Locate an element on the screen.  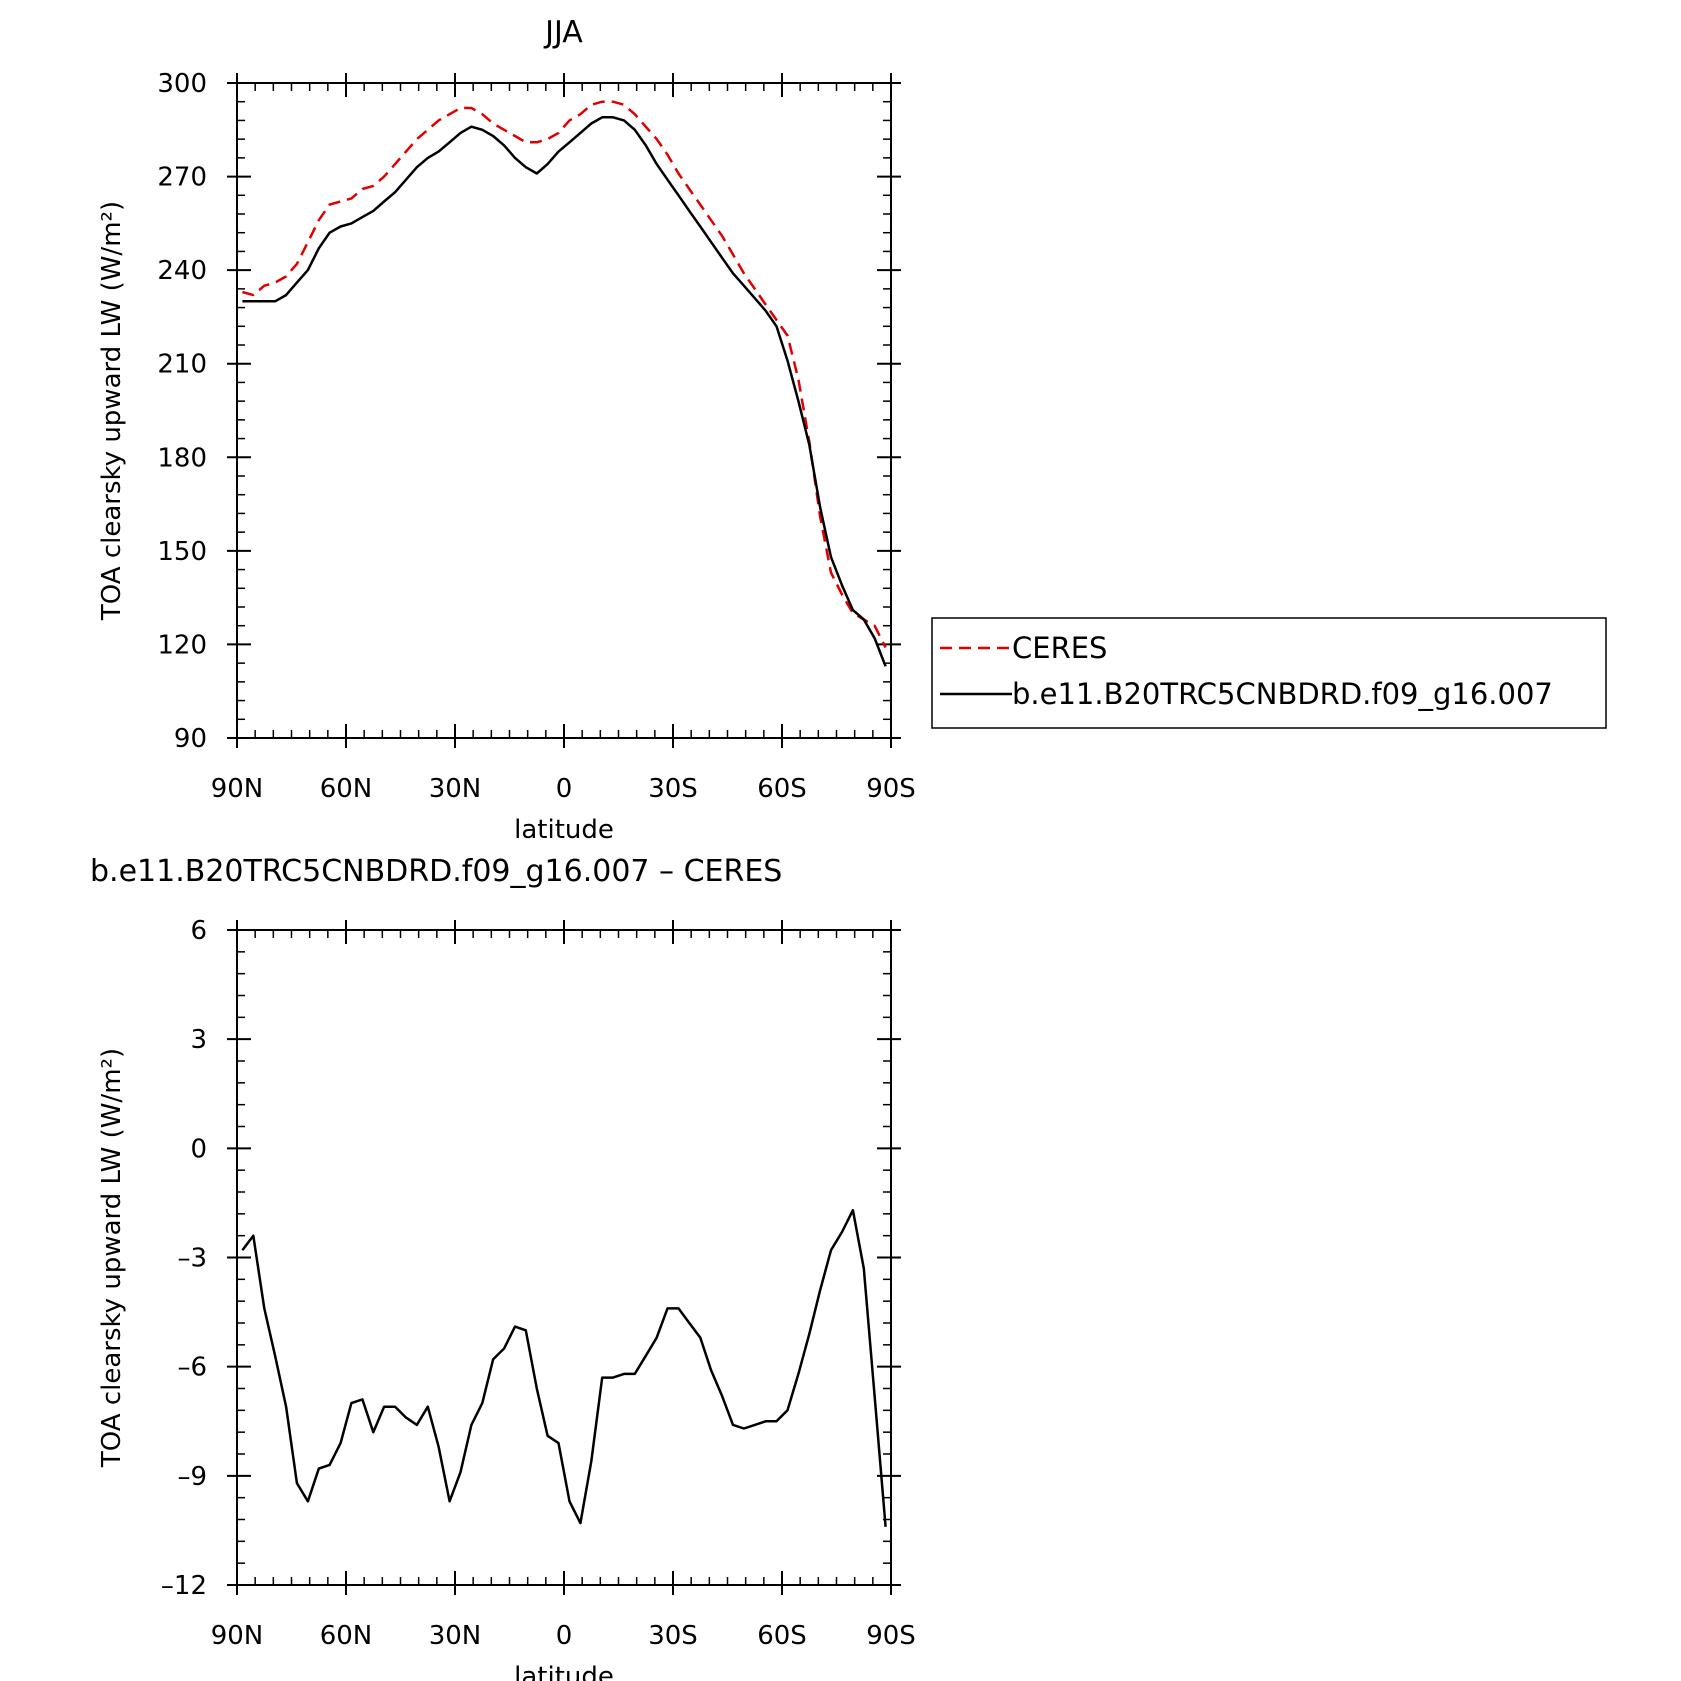
legend-label: b.e11.B20TRC5CNBDRD.f09_g16.007 is located at coordinates (1282, 694).